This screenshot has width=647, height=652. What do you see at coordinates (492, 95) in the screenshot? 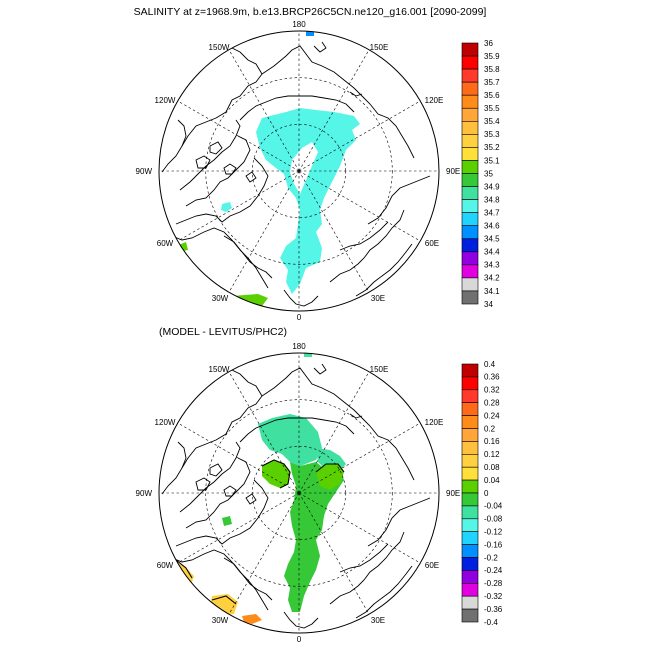
I see `salinity-colorbar-label: 35.6` at bounding box center [492, 95].